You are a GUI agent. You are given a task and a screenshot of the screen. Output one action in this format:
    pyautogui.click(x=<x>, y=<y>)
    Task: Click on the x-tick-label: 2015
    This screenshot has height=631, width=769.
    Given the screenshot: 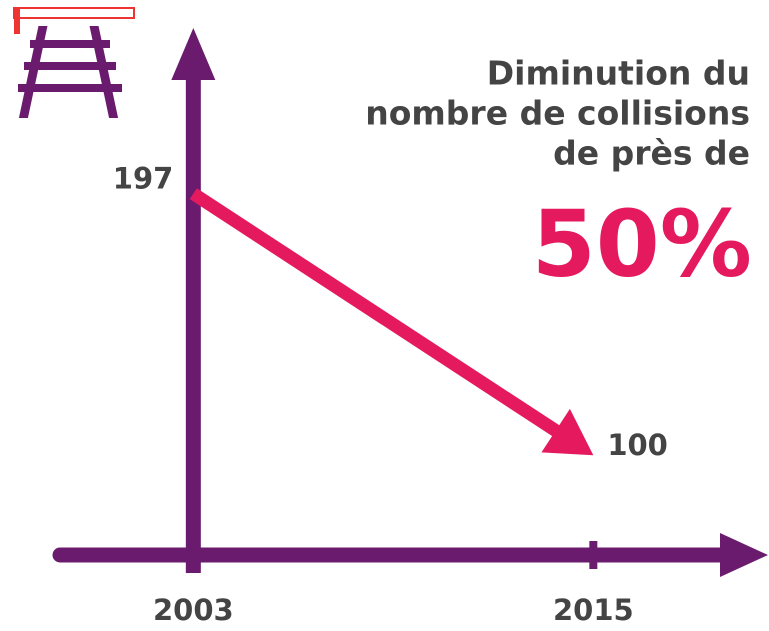 What is the action you would take?
    pyautogui.click(x=593, y=610)
    